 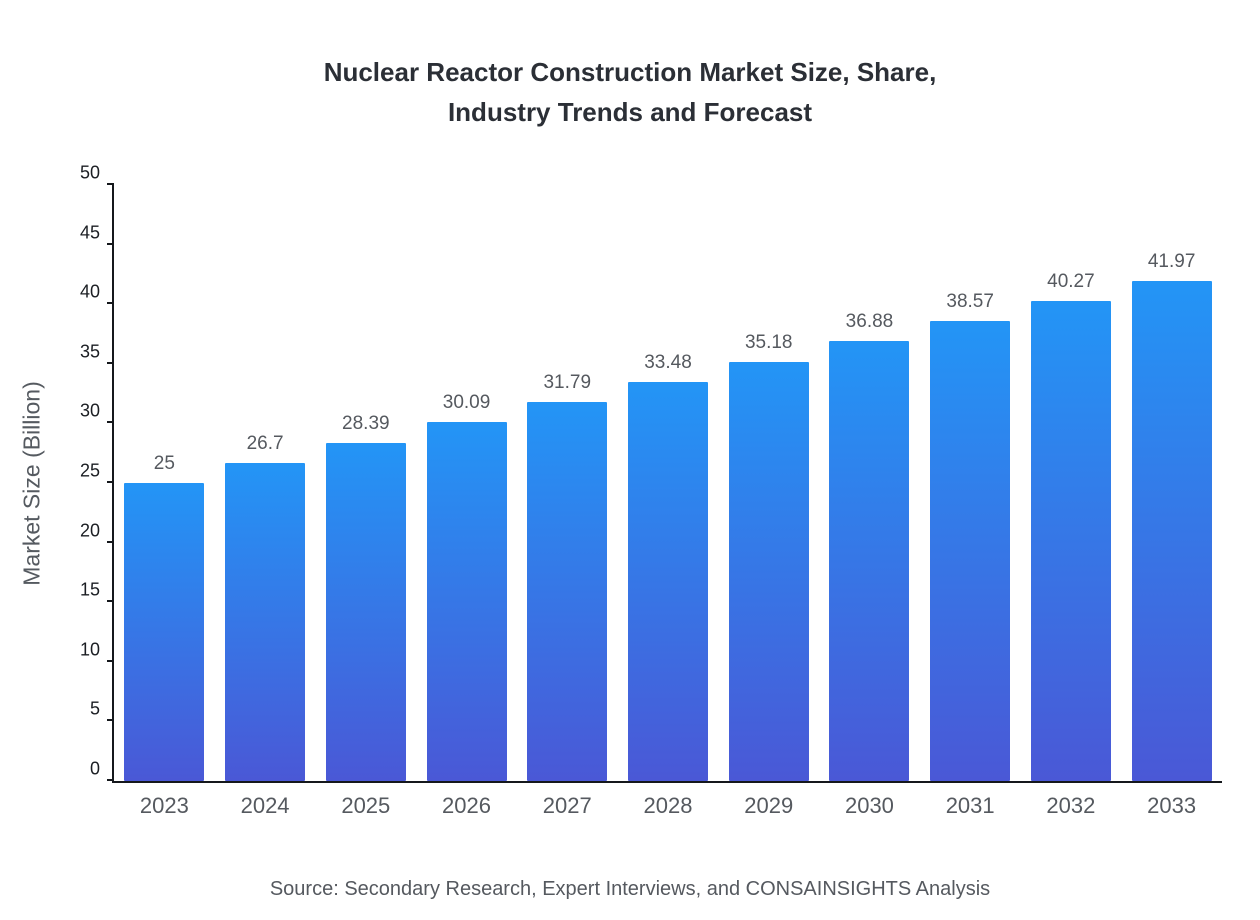 I want to click on bar-value-label: 33.48, so click(x=668, y=362).